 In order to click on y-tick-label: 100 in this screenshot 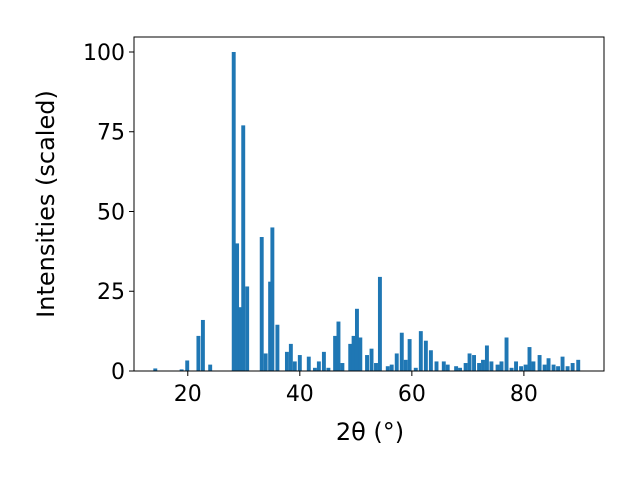, I will do `click(104, 53)`.